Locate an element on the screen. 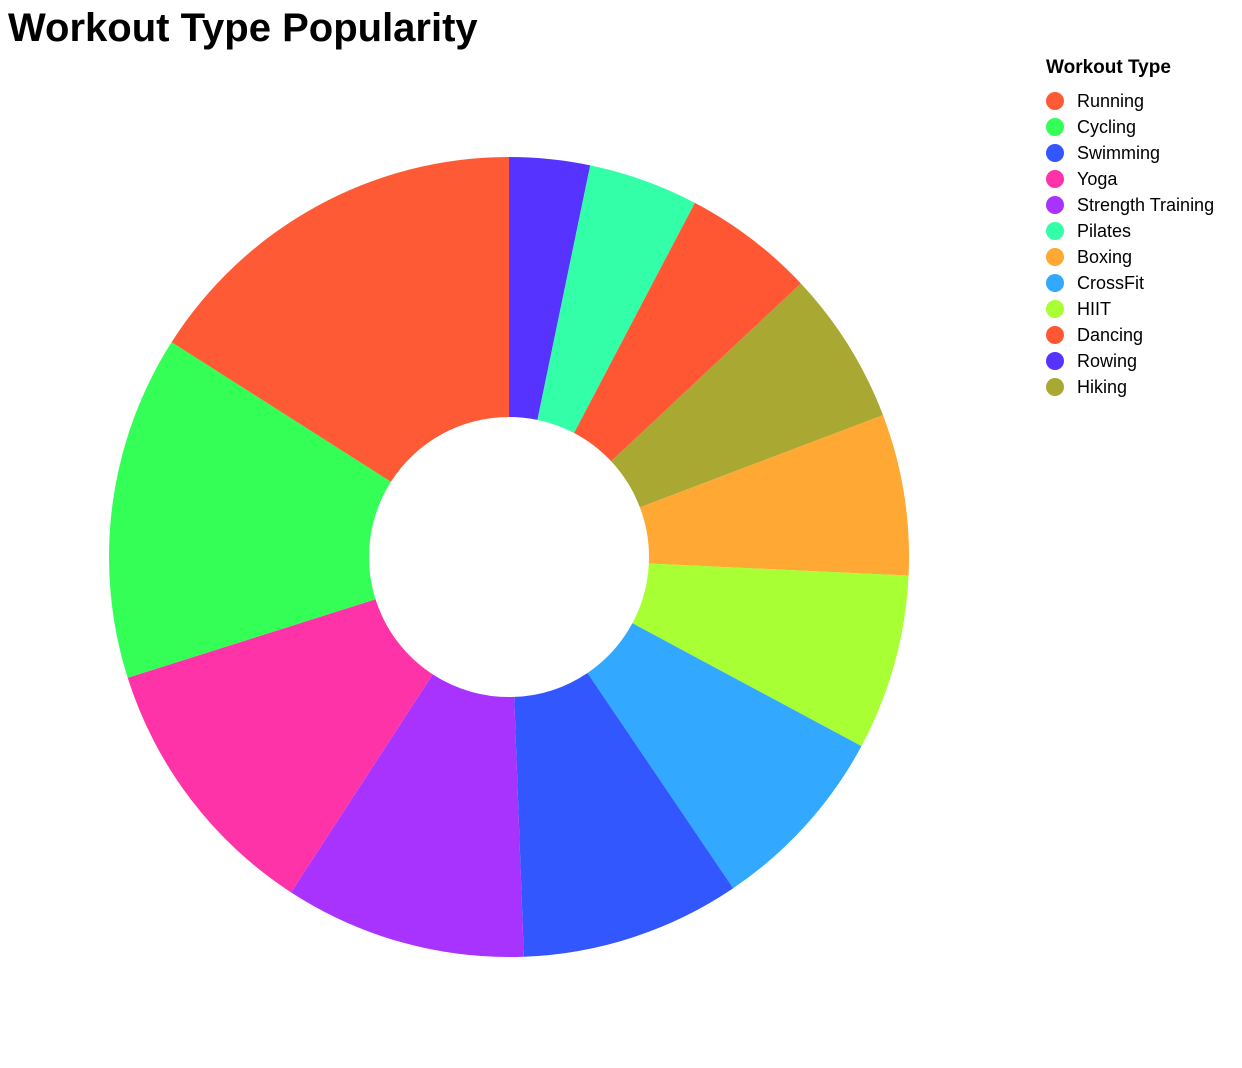 The width and height of the screenshot is (1242, 1068). legend-item-strength-training: Strength Training is located at coordinates (1130, 205).